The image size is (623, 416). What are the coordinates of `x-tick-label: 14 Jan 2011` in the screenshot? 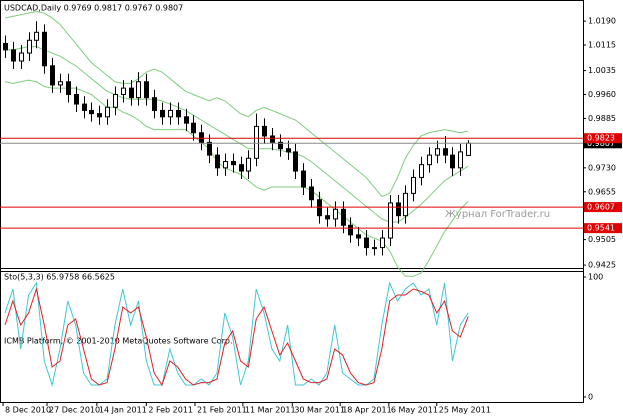 It's located at (123, 410).